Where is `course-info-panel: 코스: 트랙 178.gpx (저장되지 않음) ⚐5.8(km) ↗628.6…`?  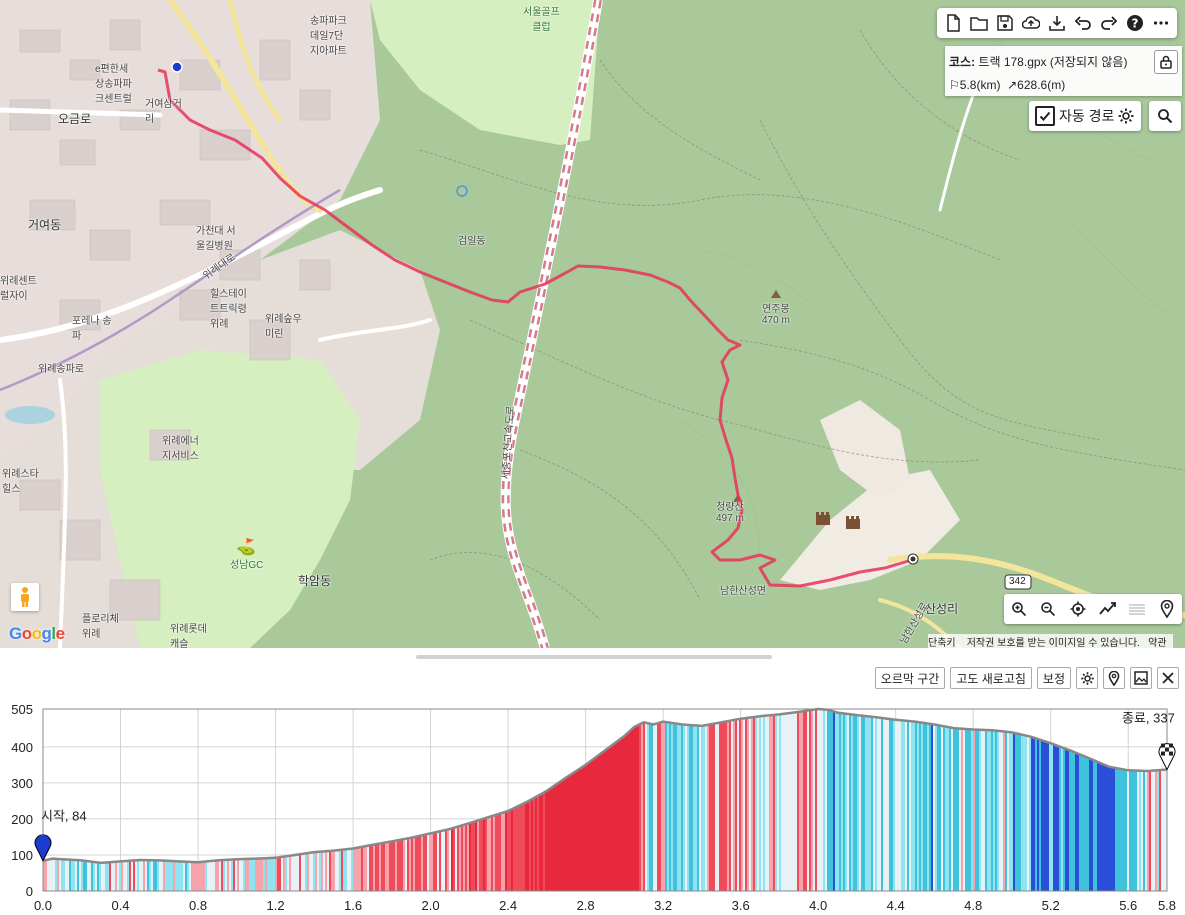
course-info-panel: 코스: 트랙 178.gpx (저장되지 않음) ⚐5.8(km) ↗628.6… is located at coordinates (1063, 71).